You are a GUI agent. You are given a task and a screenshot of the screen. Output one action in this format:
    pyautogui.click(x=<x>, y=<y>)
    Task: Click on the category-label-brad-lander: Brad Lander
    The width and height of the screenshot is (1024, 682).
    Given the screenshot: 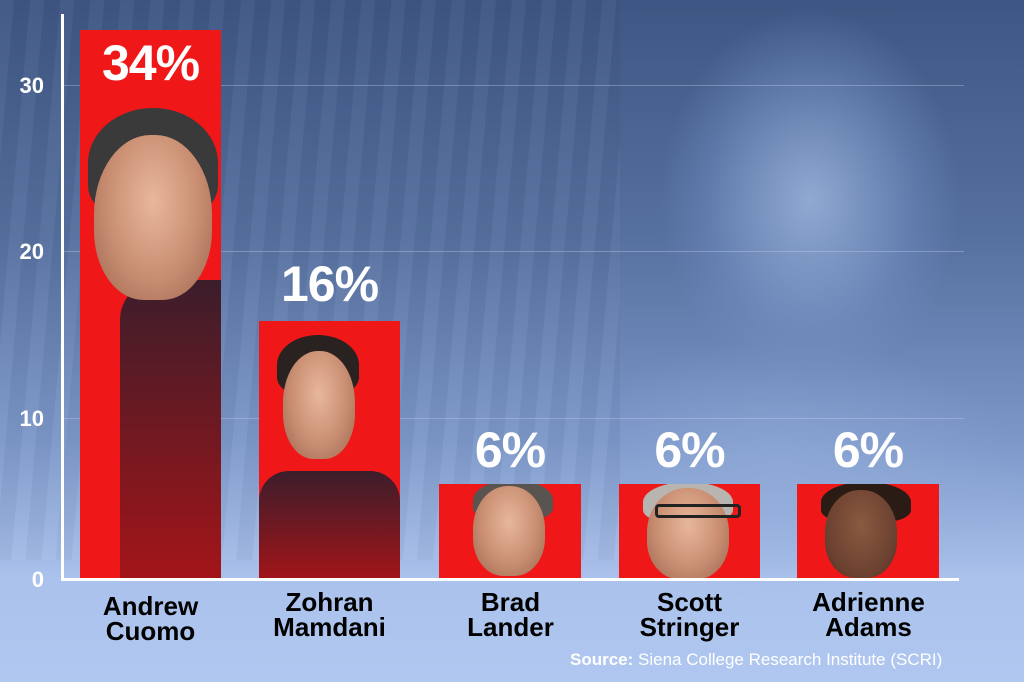 What is the action you would take?
    pyautogui.click(x=510, y=614)
    